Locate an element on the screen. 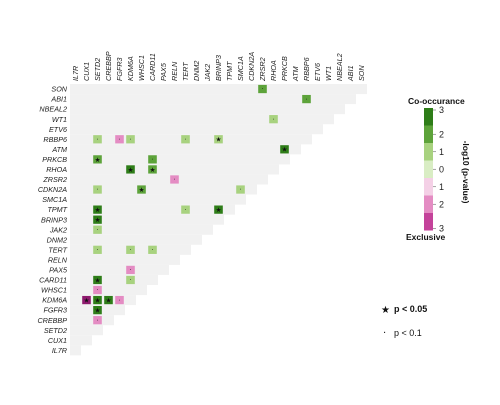 The width and height of the screenshot is (500, 405). cell-rbbp6-fgfr3: · is located at coordinates (119, 139).